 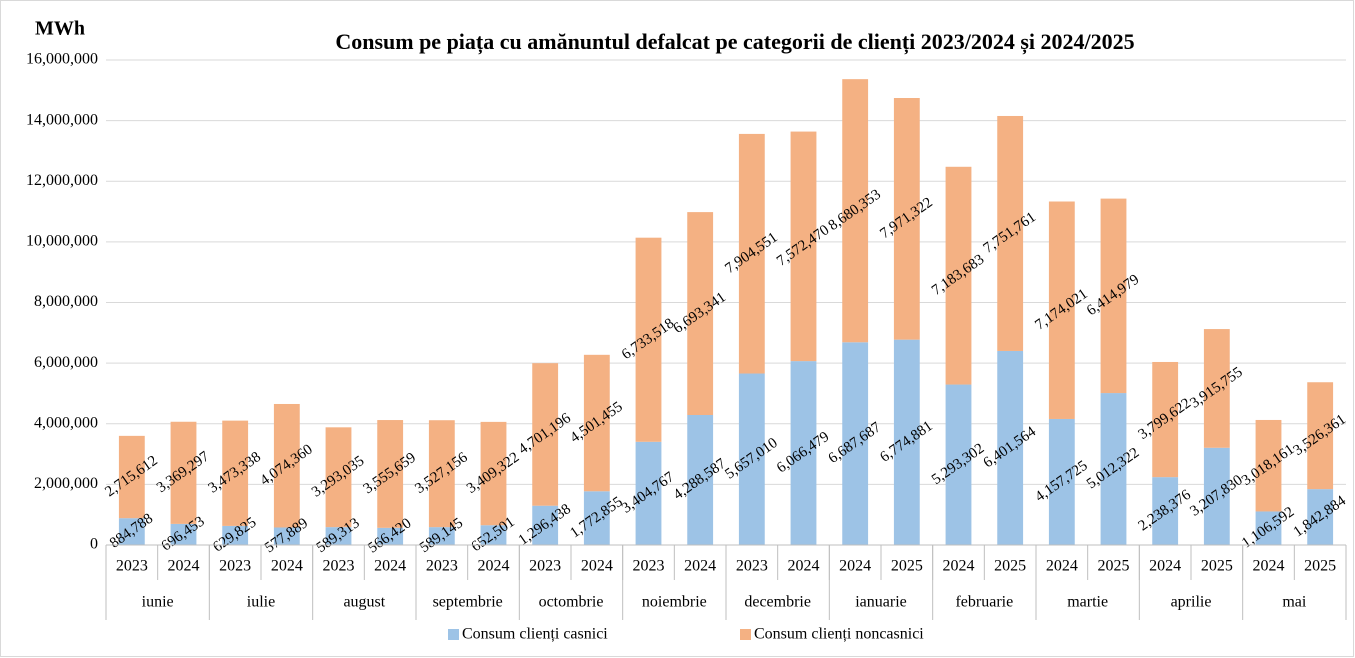 I want to click on group-label: noiembrie, so click(x=674, y=602).